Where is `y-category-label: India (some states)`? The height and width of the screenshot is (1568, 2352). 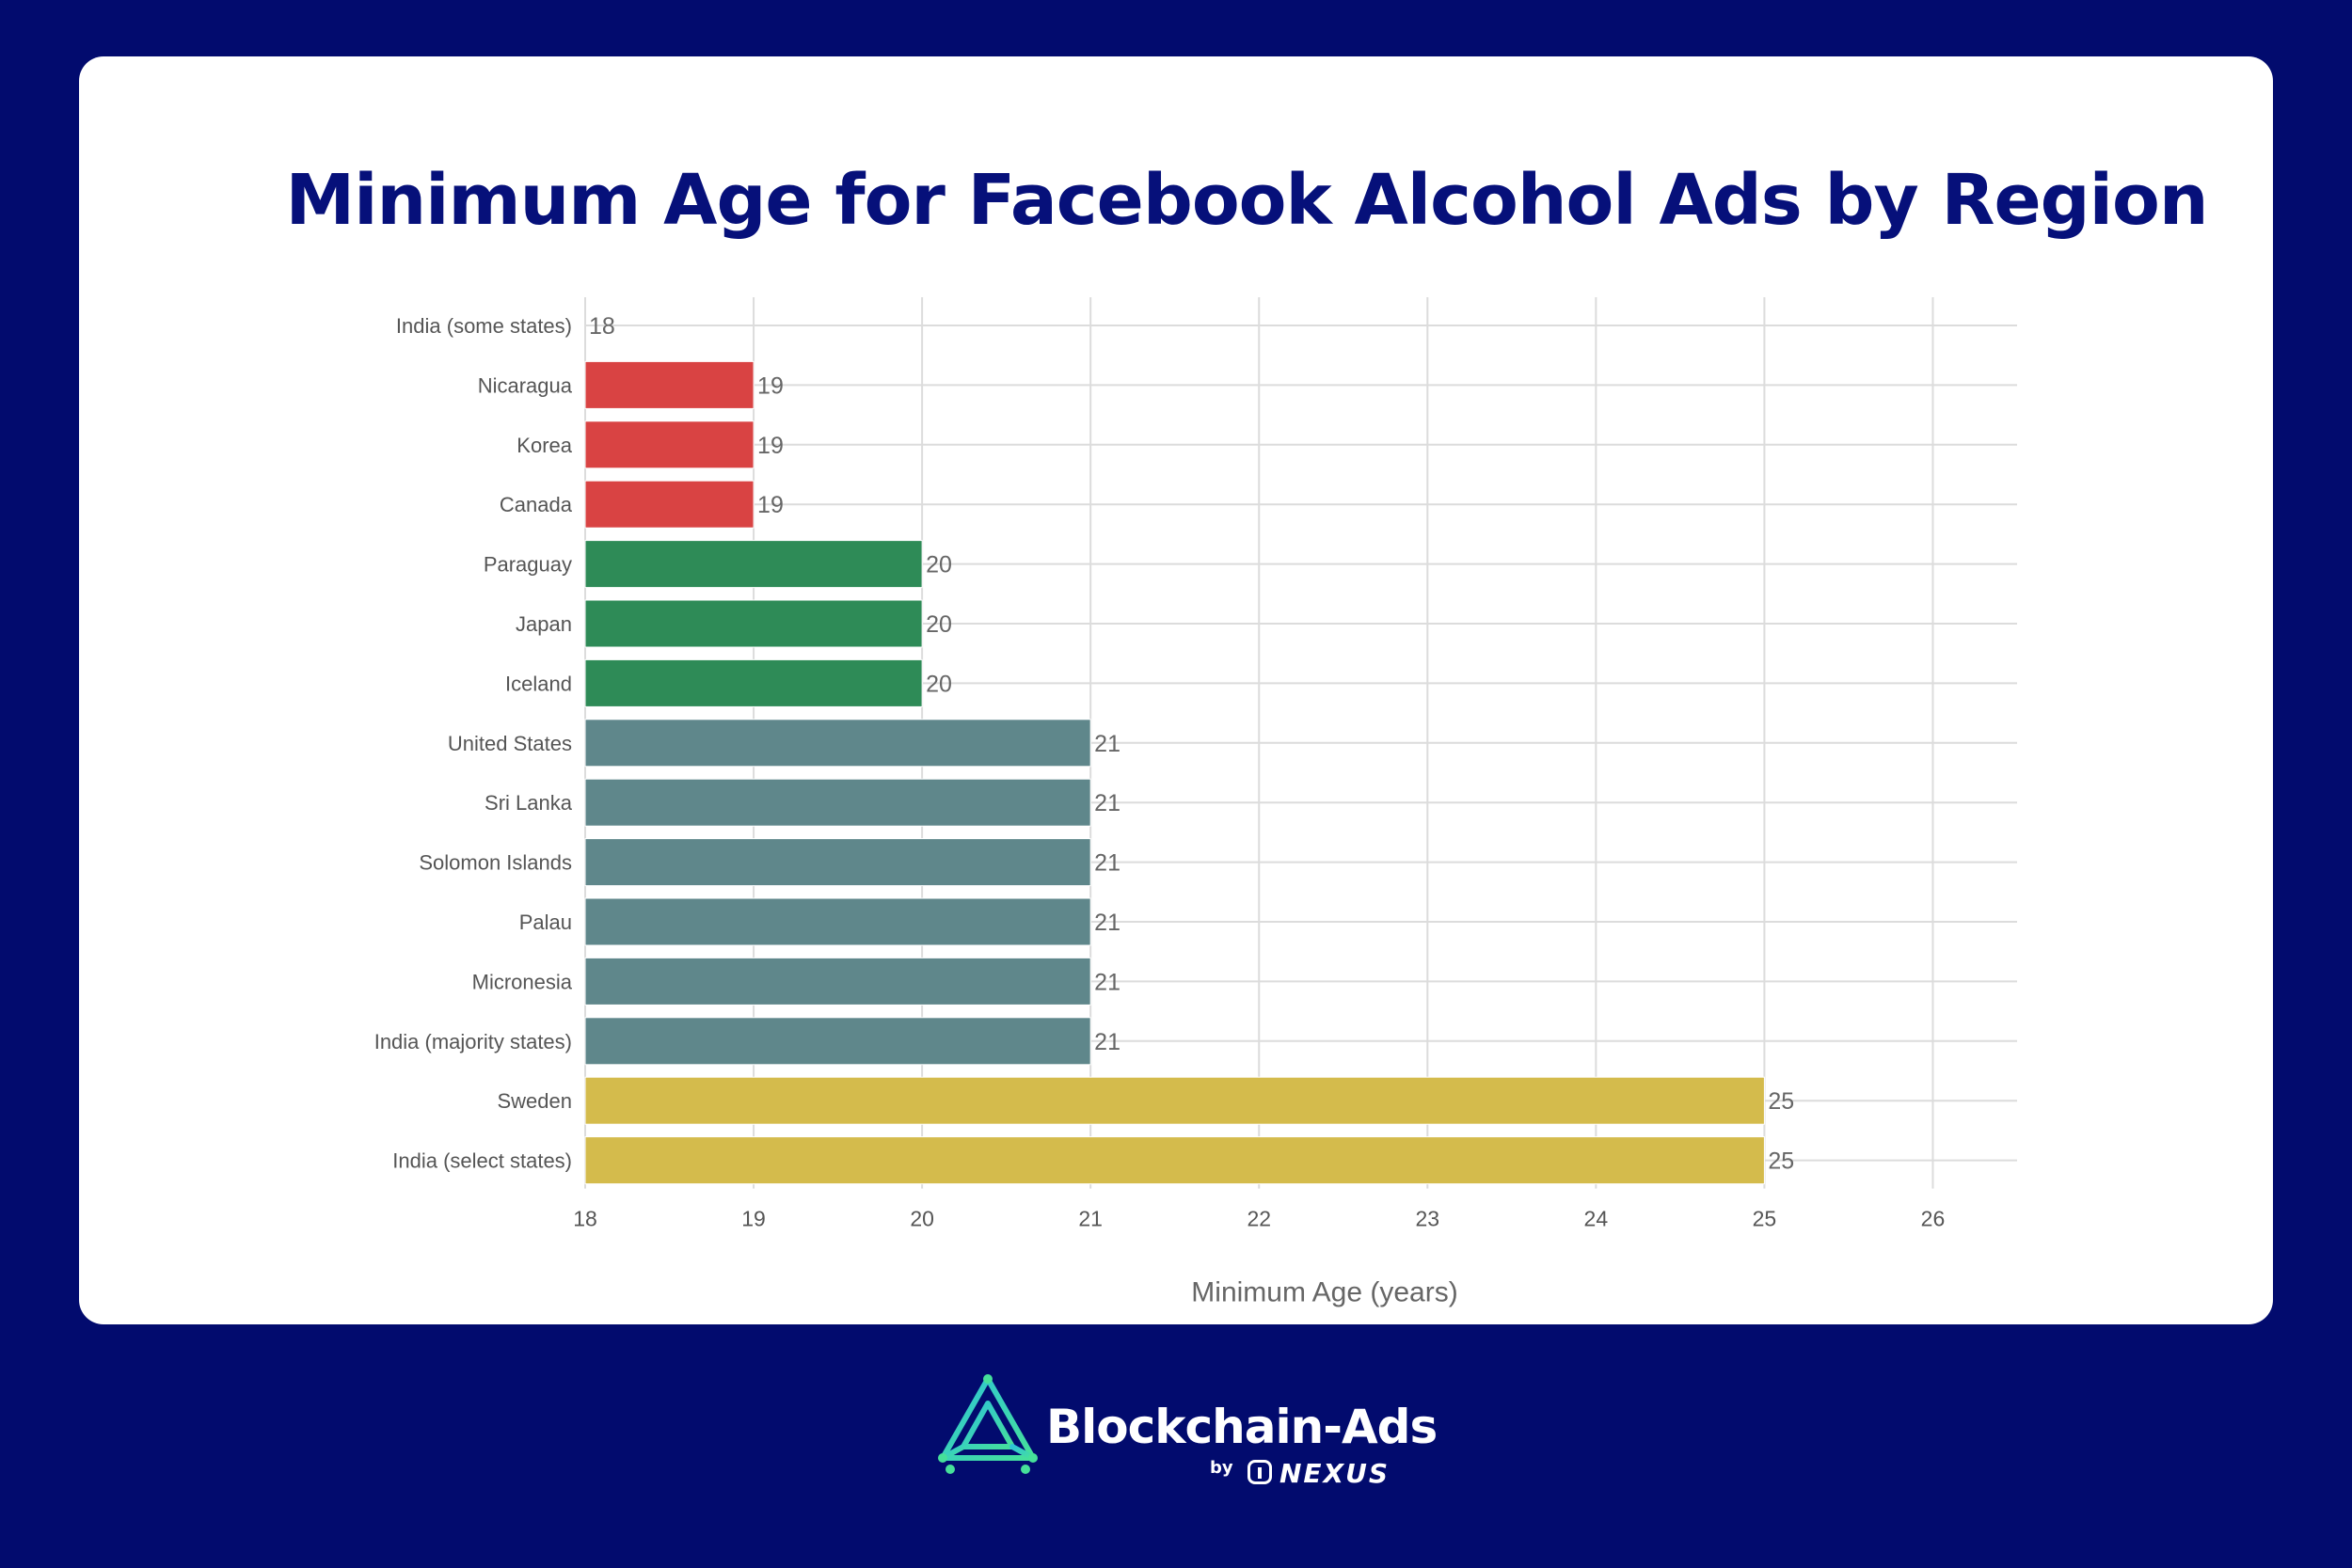 y-category-label: India (some states) is located at coordinates (484, 326).